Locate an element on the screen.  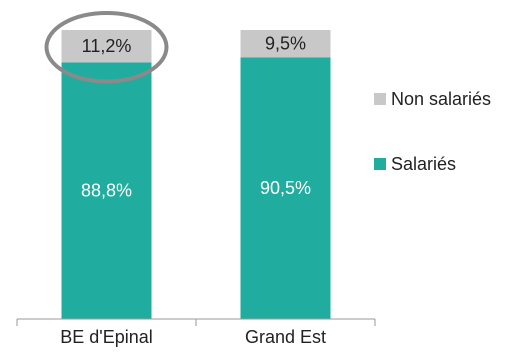
legend-swatch-salaries is located at coordinates (380, 164).